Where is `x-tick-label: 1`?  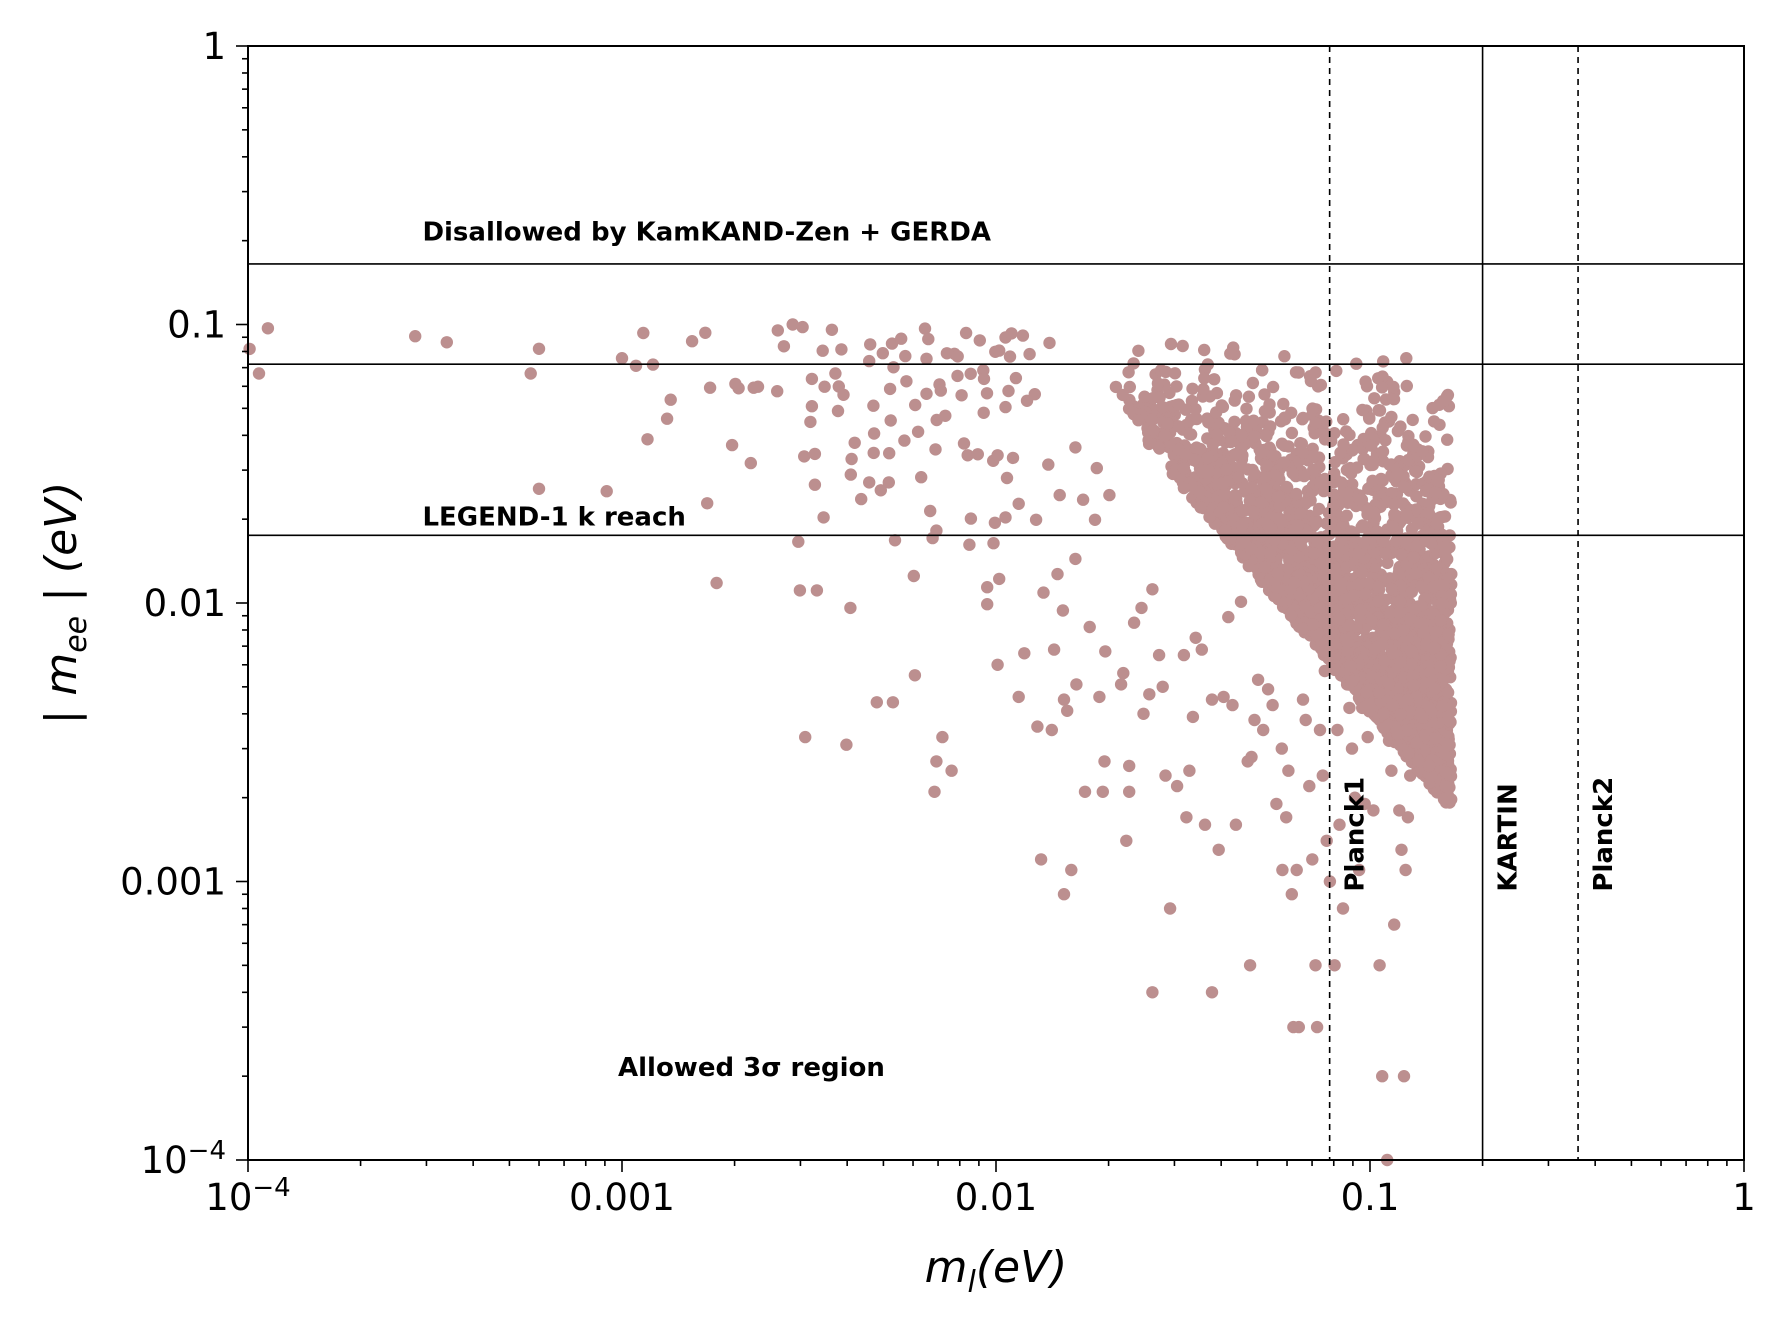
x-tick-label: 1 is located at coordinates (1744, 1197).